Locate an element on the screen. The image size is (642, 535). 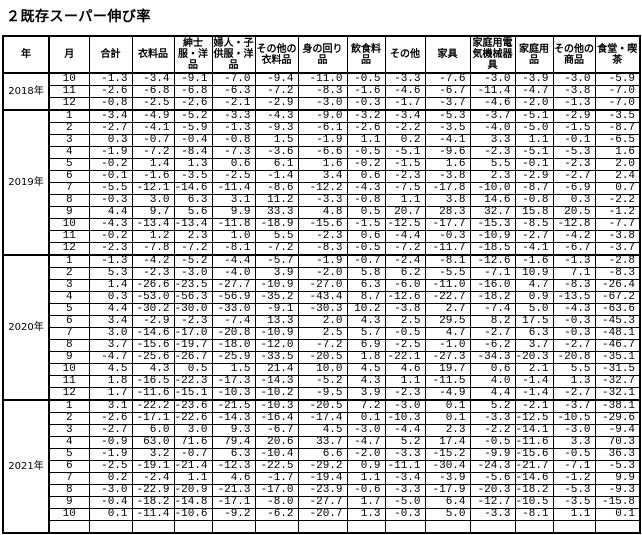
value-cell: -6.2 is located at coordinates (276, 514).